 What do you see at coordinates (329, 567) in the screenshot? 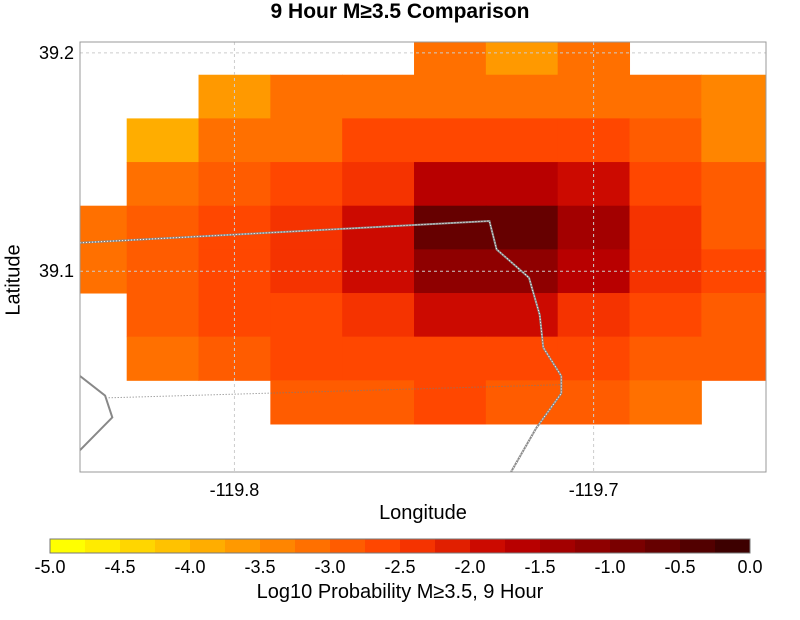
I see `colorbar-tick-label: -3.0` at bounding box center [329, 567].